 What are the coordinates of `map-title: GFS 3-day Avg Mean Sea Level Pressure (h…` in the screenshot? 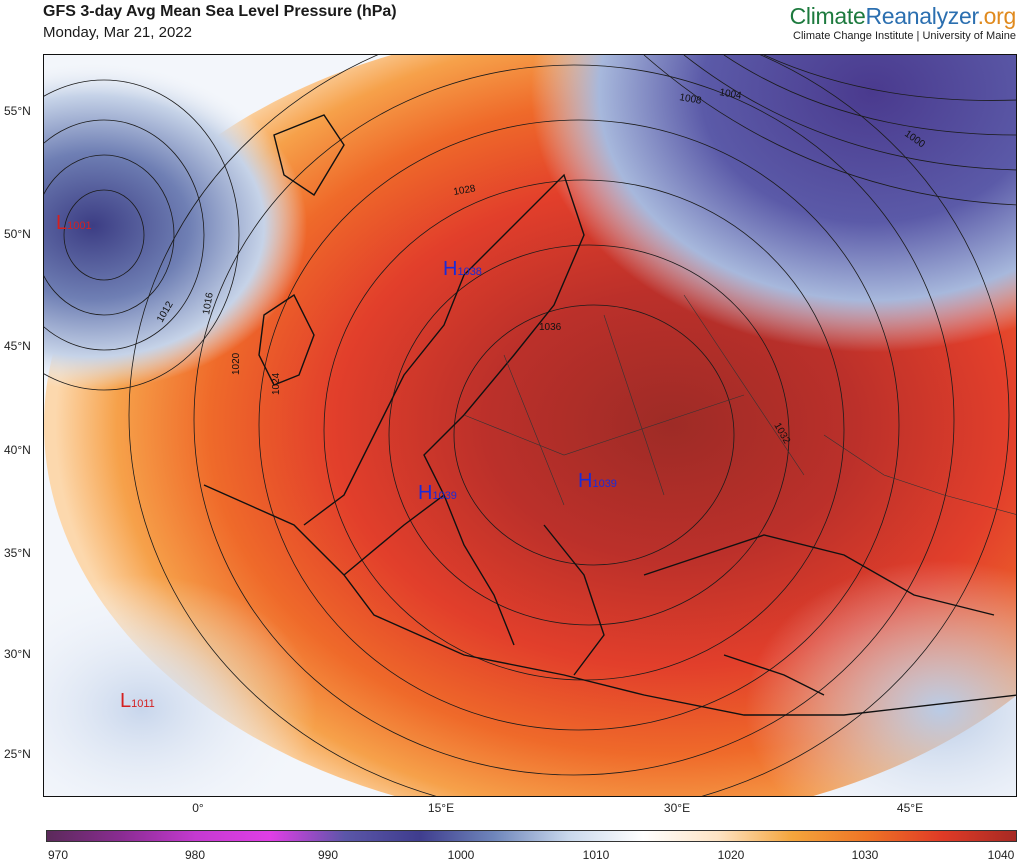 It's located at (220, 11).